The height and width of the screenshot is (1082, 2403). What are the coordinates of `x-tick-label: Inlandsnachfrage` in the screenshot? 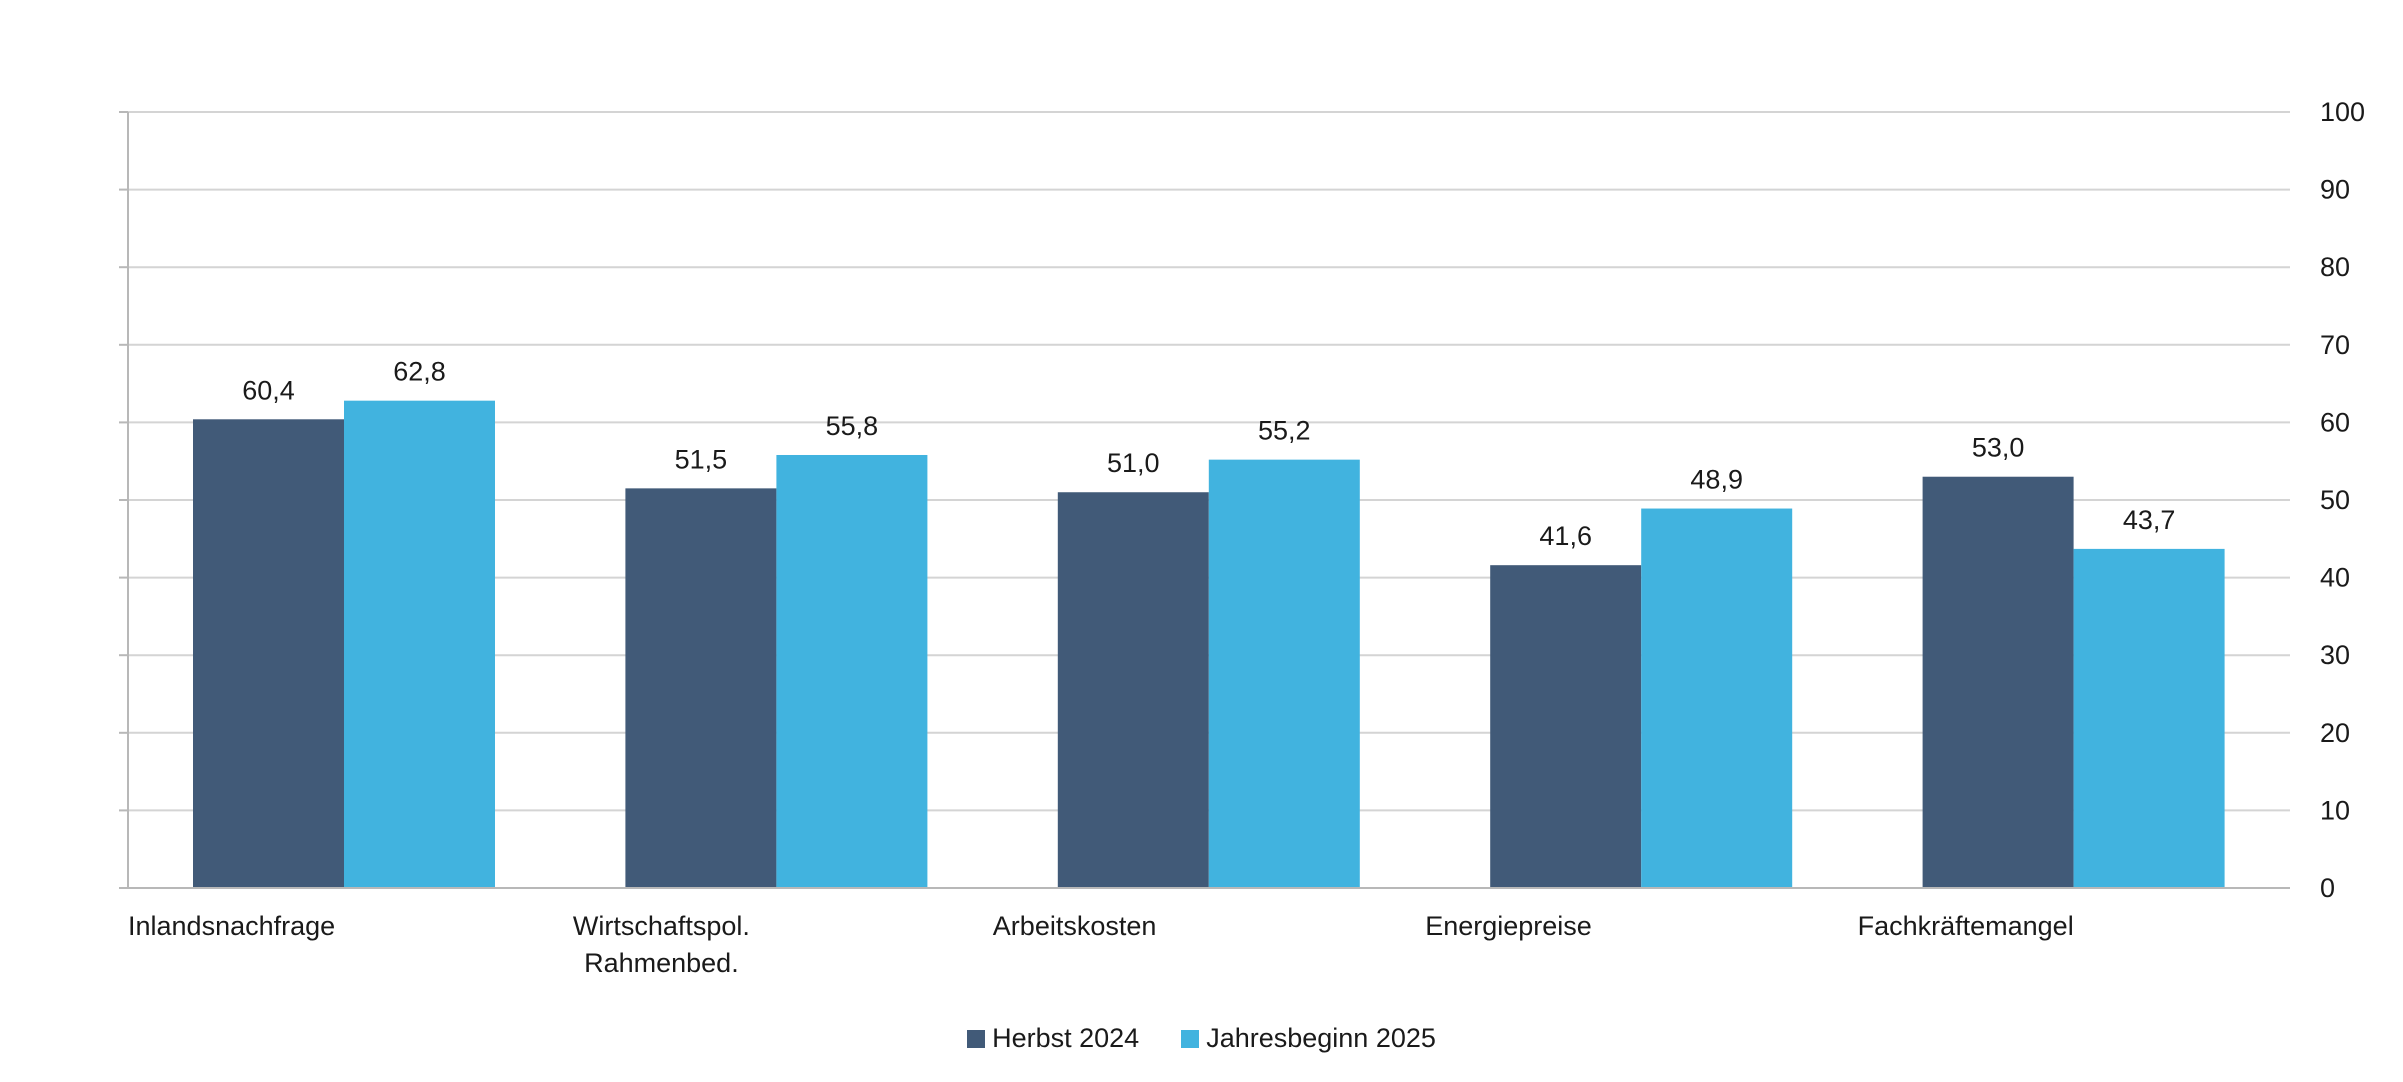 It's located at (231, 926).